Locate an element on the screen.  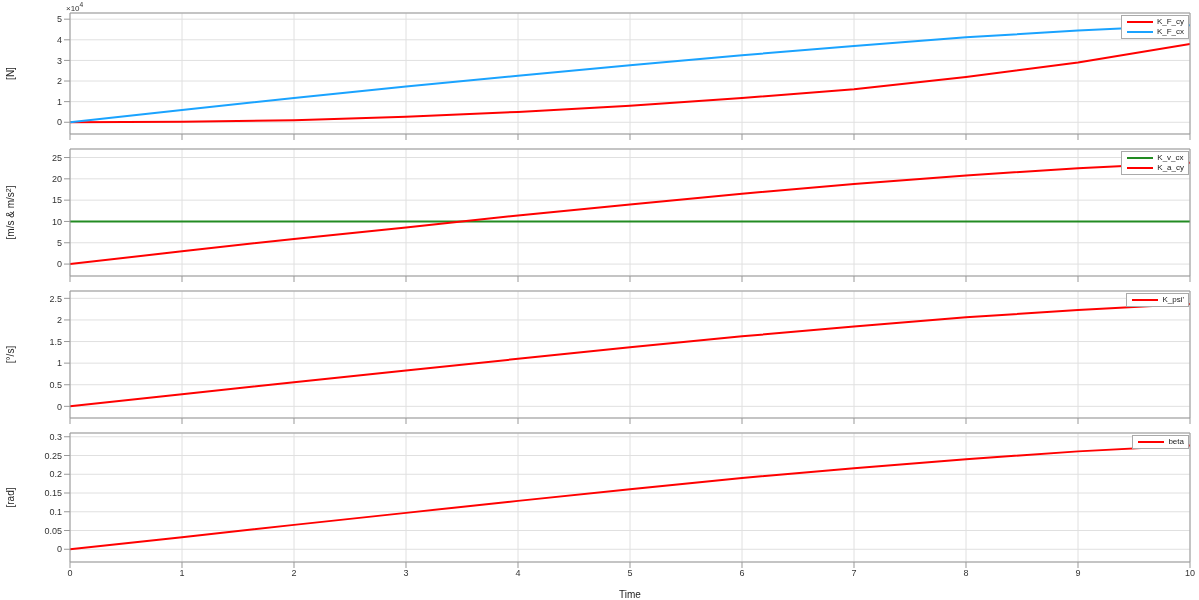
y-tick-label: 0.05 is located at coordinates (53, 530).